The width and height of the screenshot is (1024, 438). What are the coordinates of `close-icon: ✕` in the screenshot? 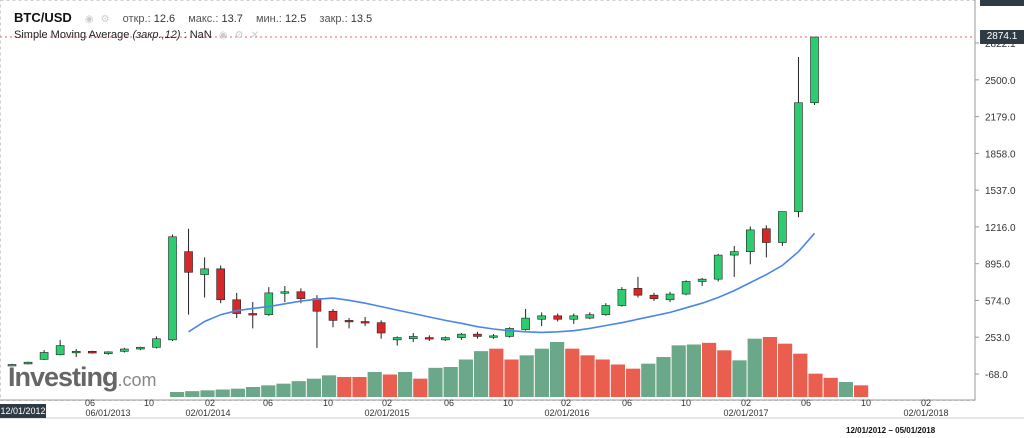 It's located at (254, 35).